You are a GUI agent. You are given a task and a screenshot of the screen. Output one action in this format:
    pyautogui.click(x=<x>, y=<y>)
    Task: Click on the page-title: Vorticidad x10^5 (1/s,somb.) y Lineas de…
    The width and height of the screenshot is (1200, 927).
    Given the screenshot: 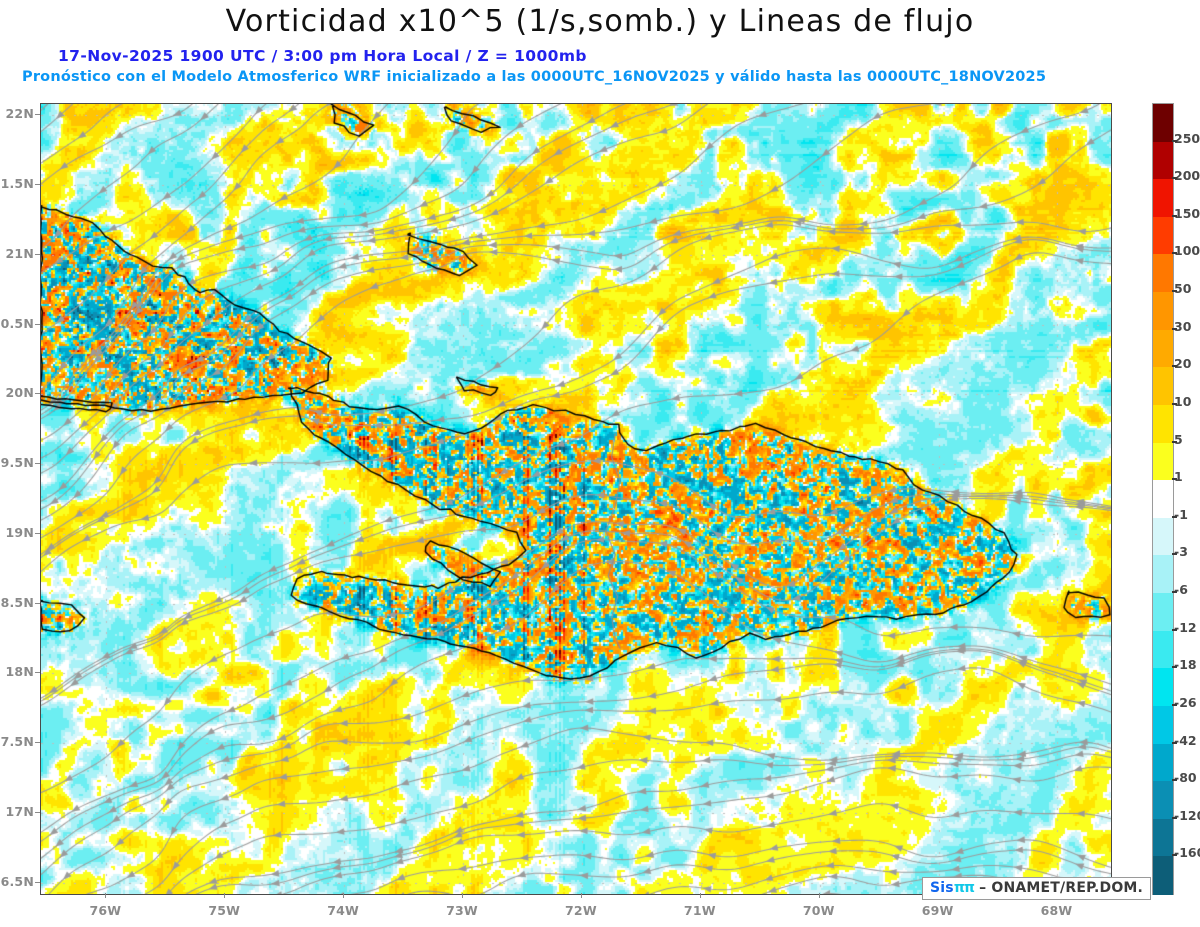 What is the action you would take?
    pyautogui.click(x=600, y=21)
    